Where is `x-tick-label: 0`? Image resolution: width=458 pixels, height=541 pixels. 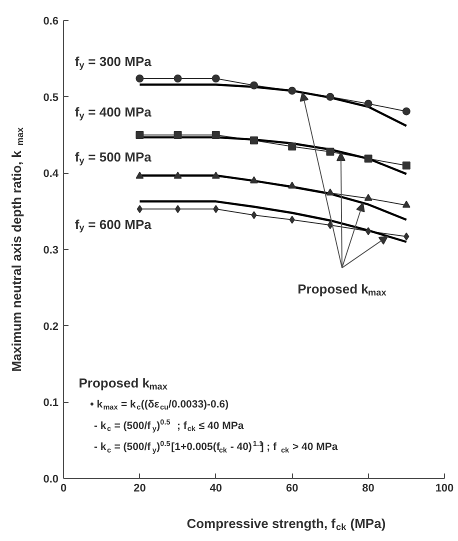
x-tick-label: 0 is located at coordinates (63, 488).